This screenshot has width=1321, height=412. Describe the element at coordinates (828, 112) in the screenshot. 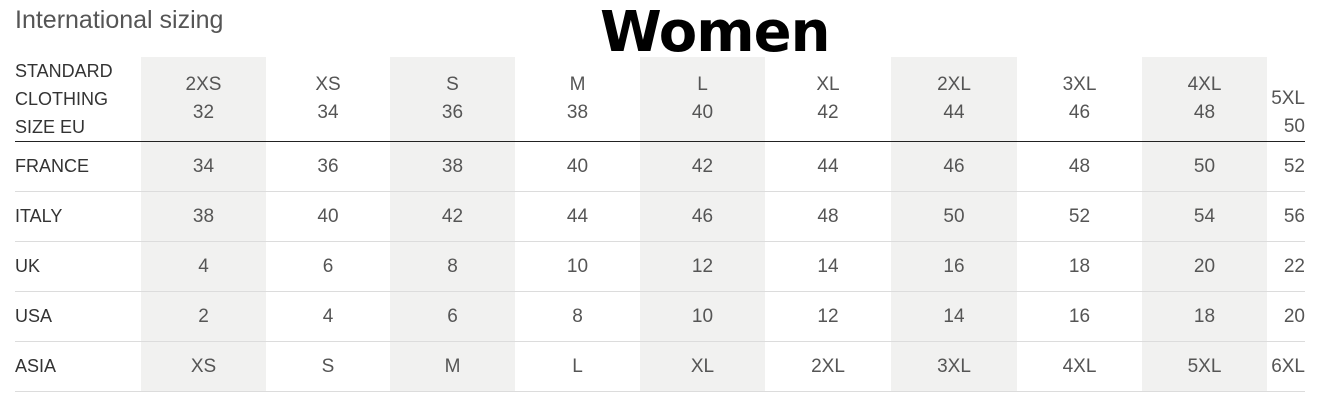

I see `eu-size: 42` at that location.